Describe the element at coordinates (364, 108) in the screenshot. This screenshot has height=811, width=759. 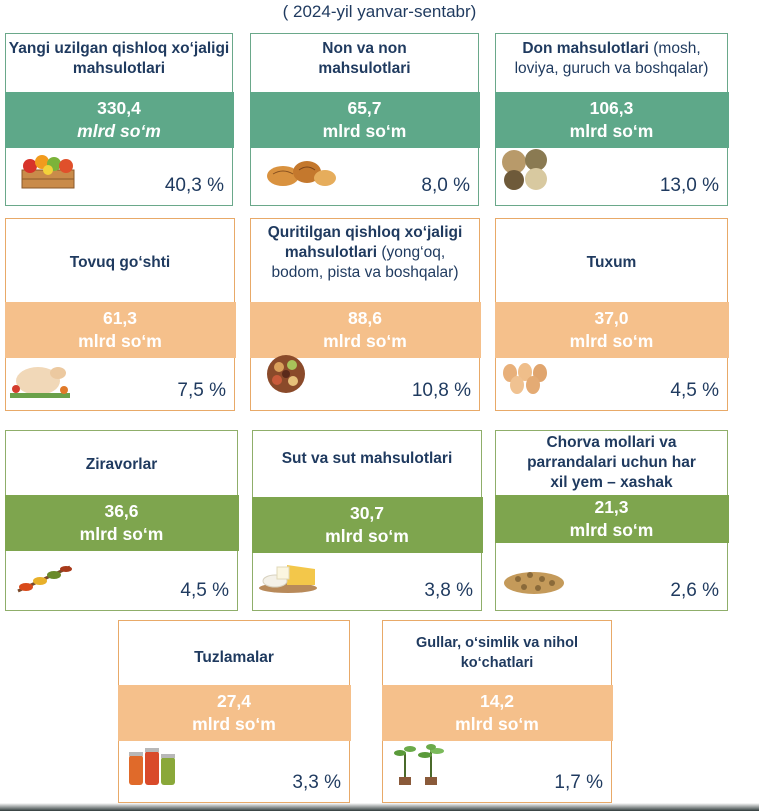
I see `card-value: 65,7` at that location.